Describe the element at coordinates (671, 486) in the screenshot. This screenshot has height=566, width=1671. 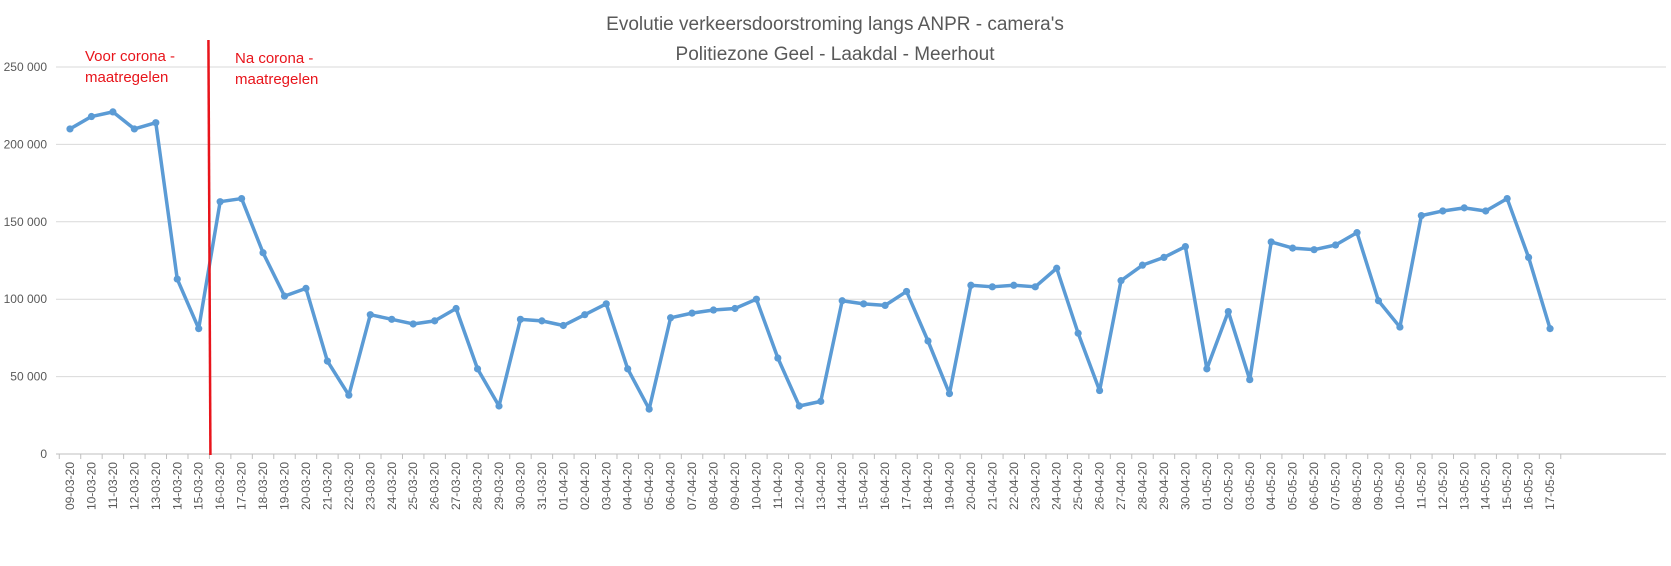
I see `x-tick-label: 06-04-20` at that location.